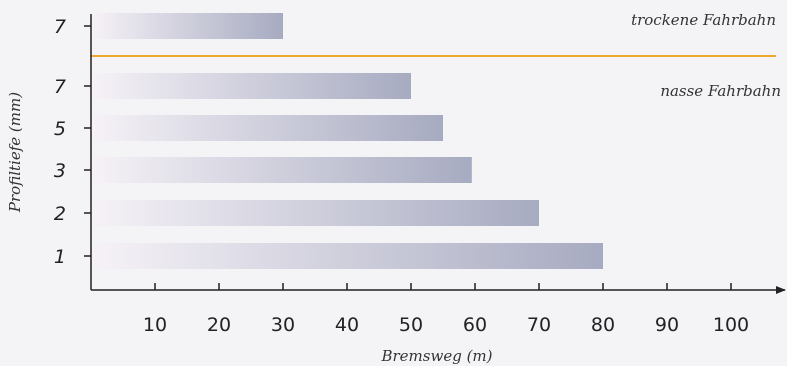 Image resolution: width=787 pixels, height=366 pixels. I want to click on x-tick-label: 30, so click(283, 325).